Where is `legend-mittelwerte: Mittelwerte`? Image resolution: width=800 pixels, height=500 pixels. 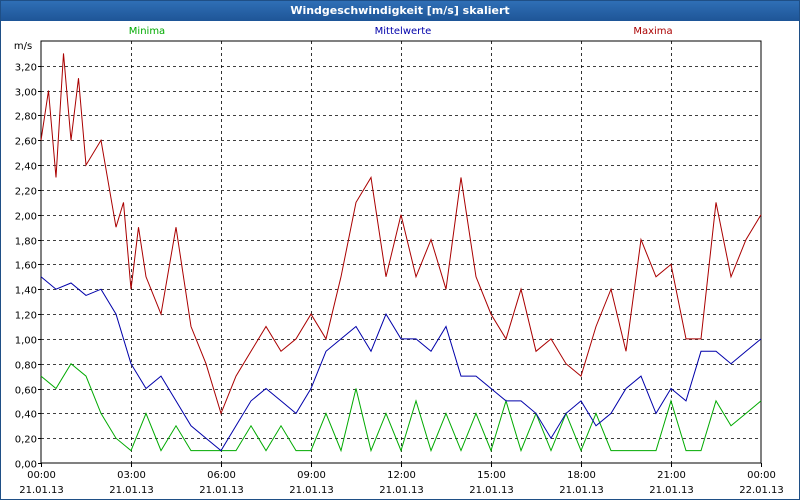 legend-mittelwerte: Mittelwerte is located at coordinates (403, 31).